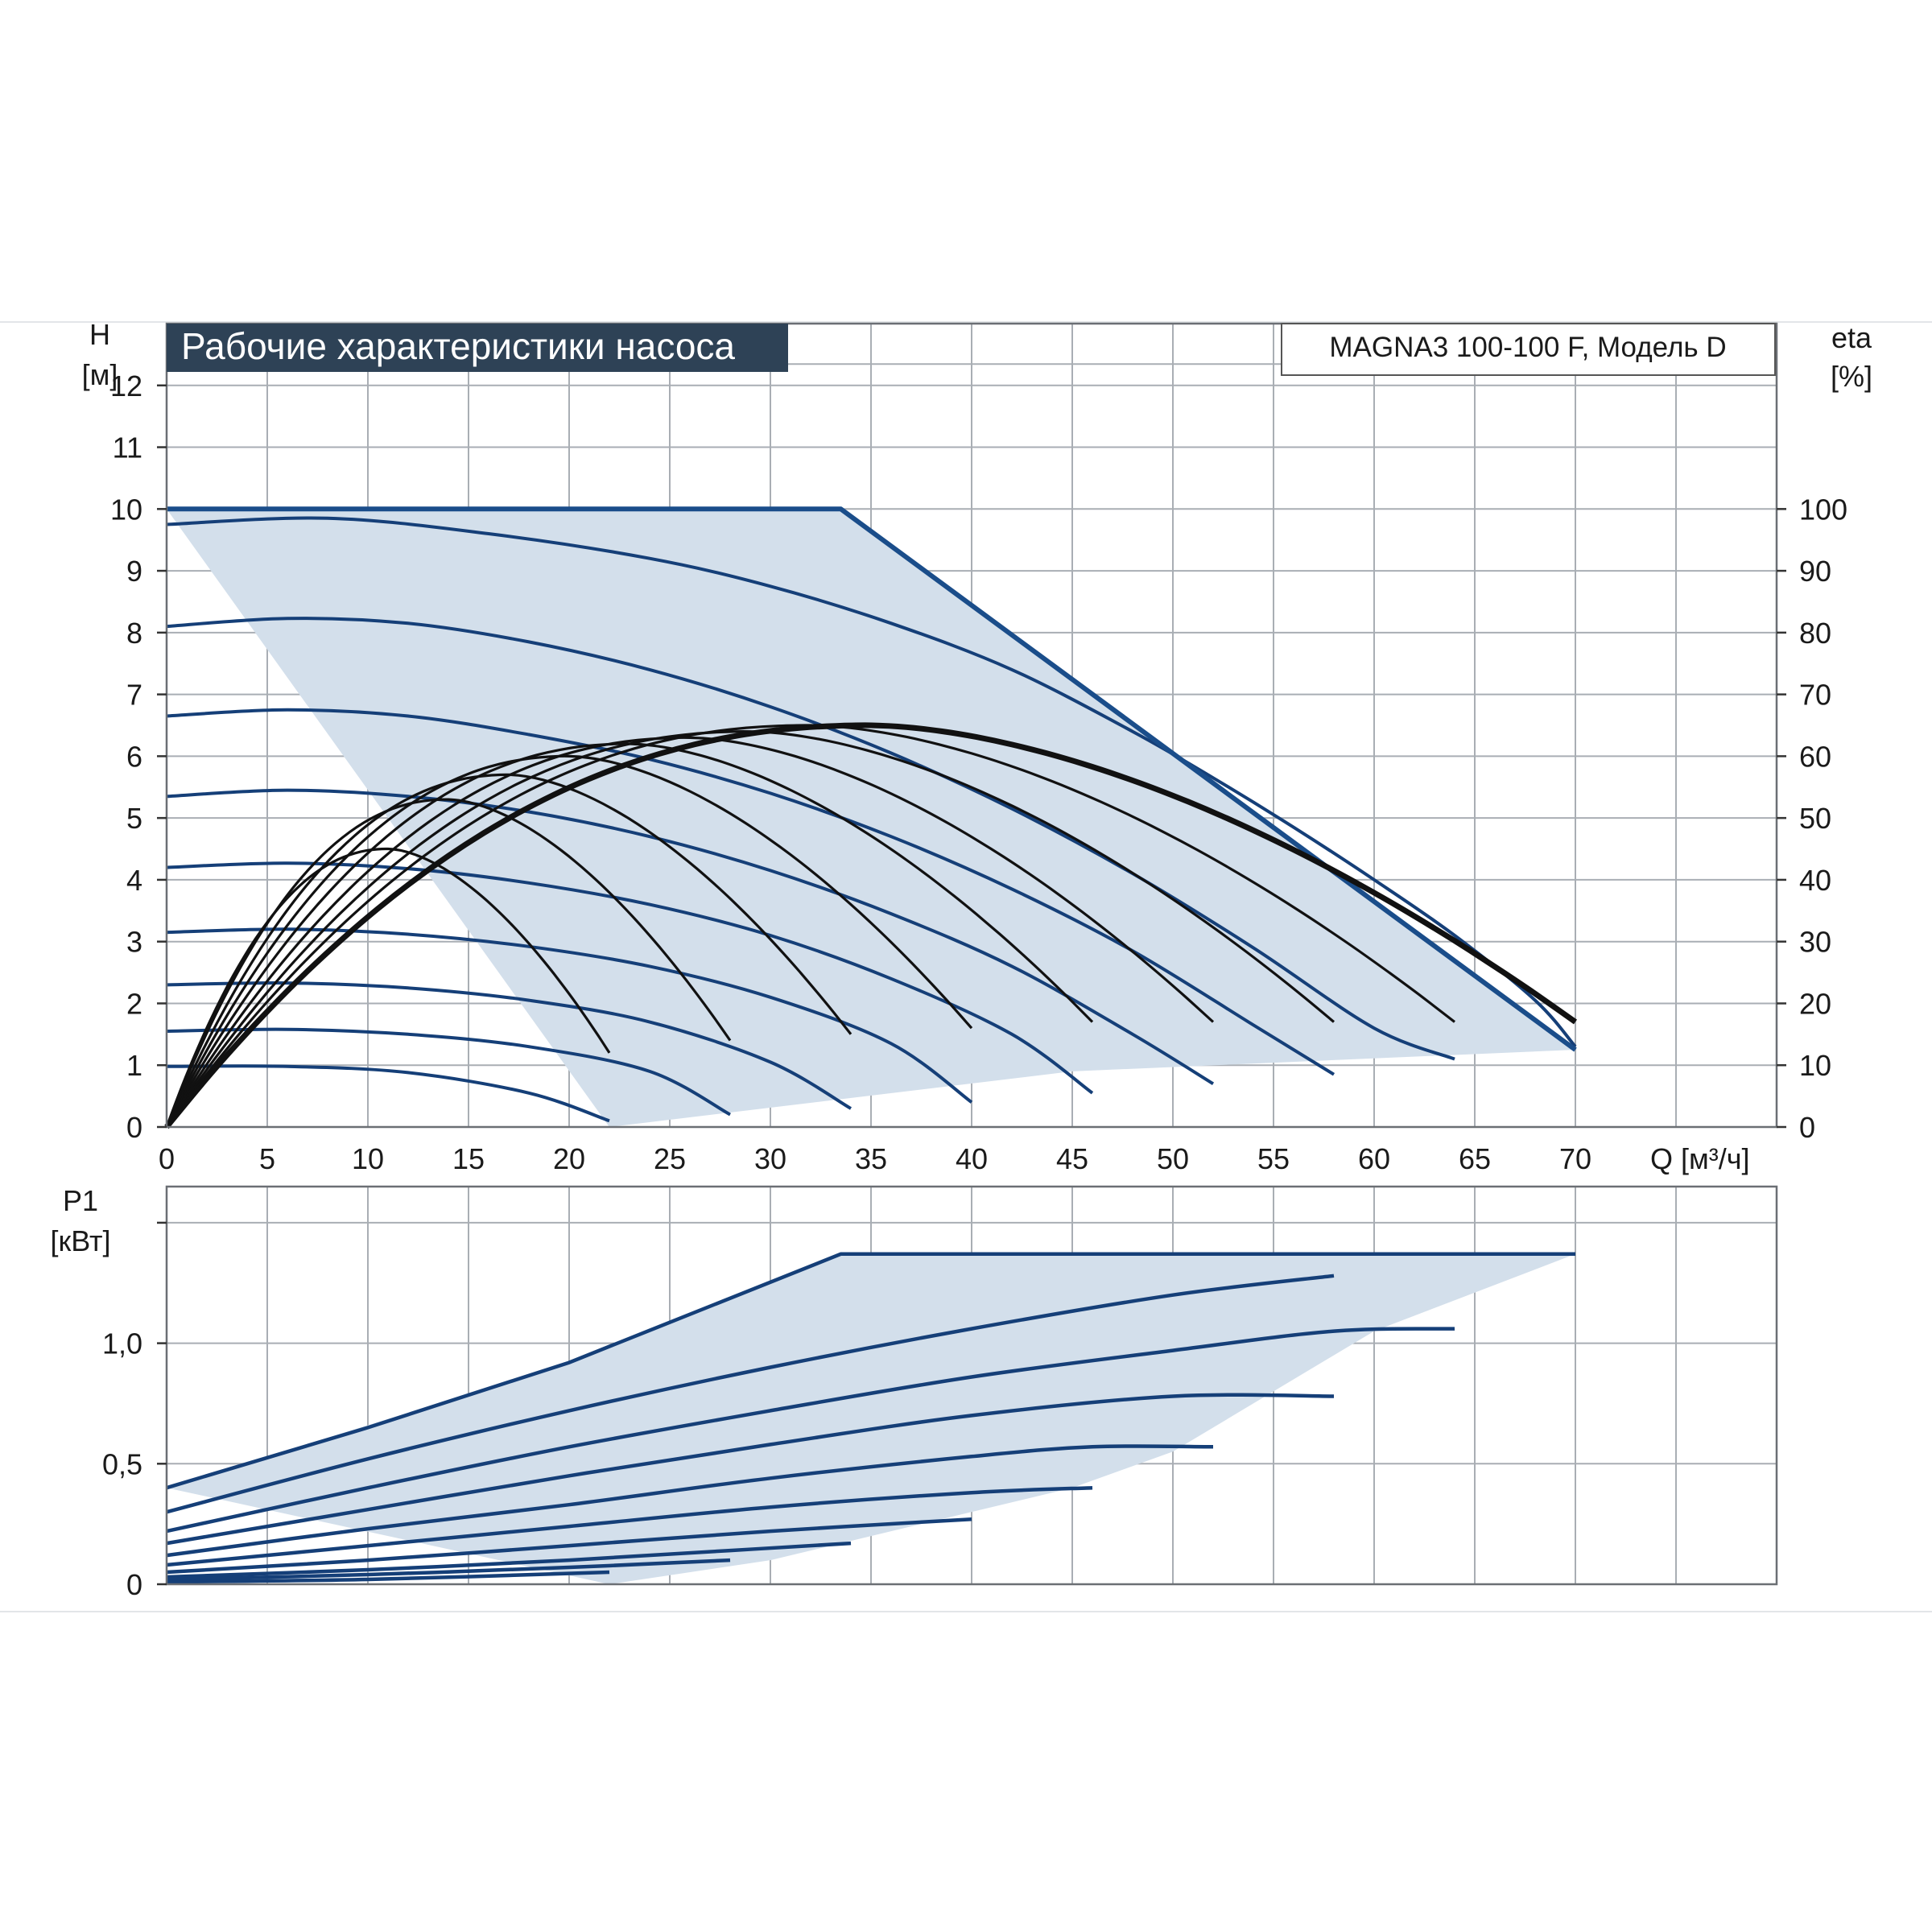 This screenshot has width=1932, height=1932. What do you see at coordinates (1072, 1158) in the screenshot?
I see `q-tick-label: 45` at bounding box center [1072, 1158].